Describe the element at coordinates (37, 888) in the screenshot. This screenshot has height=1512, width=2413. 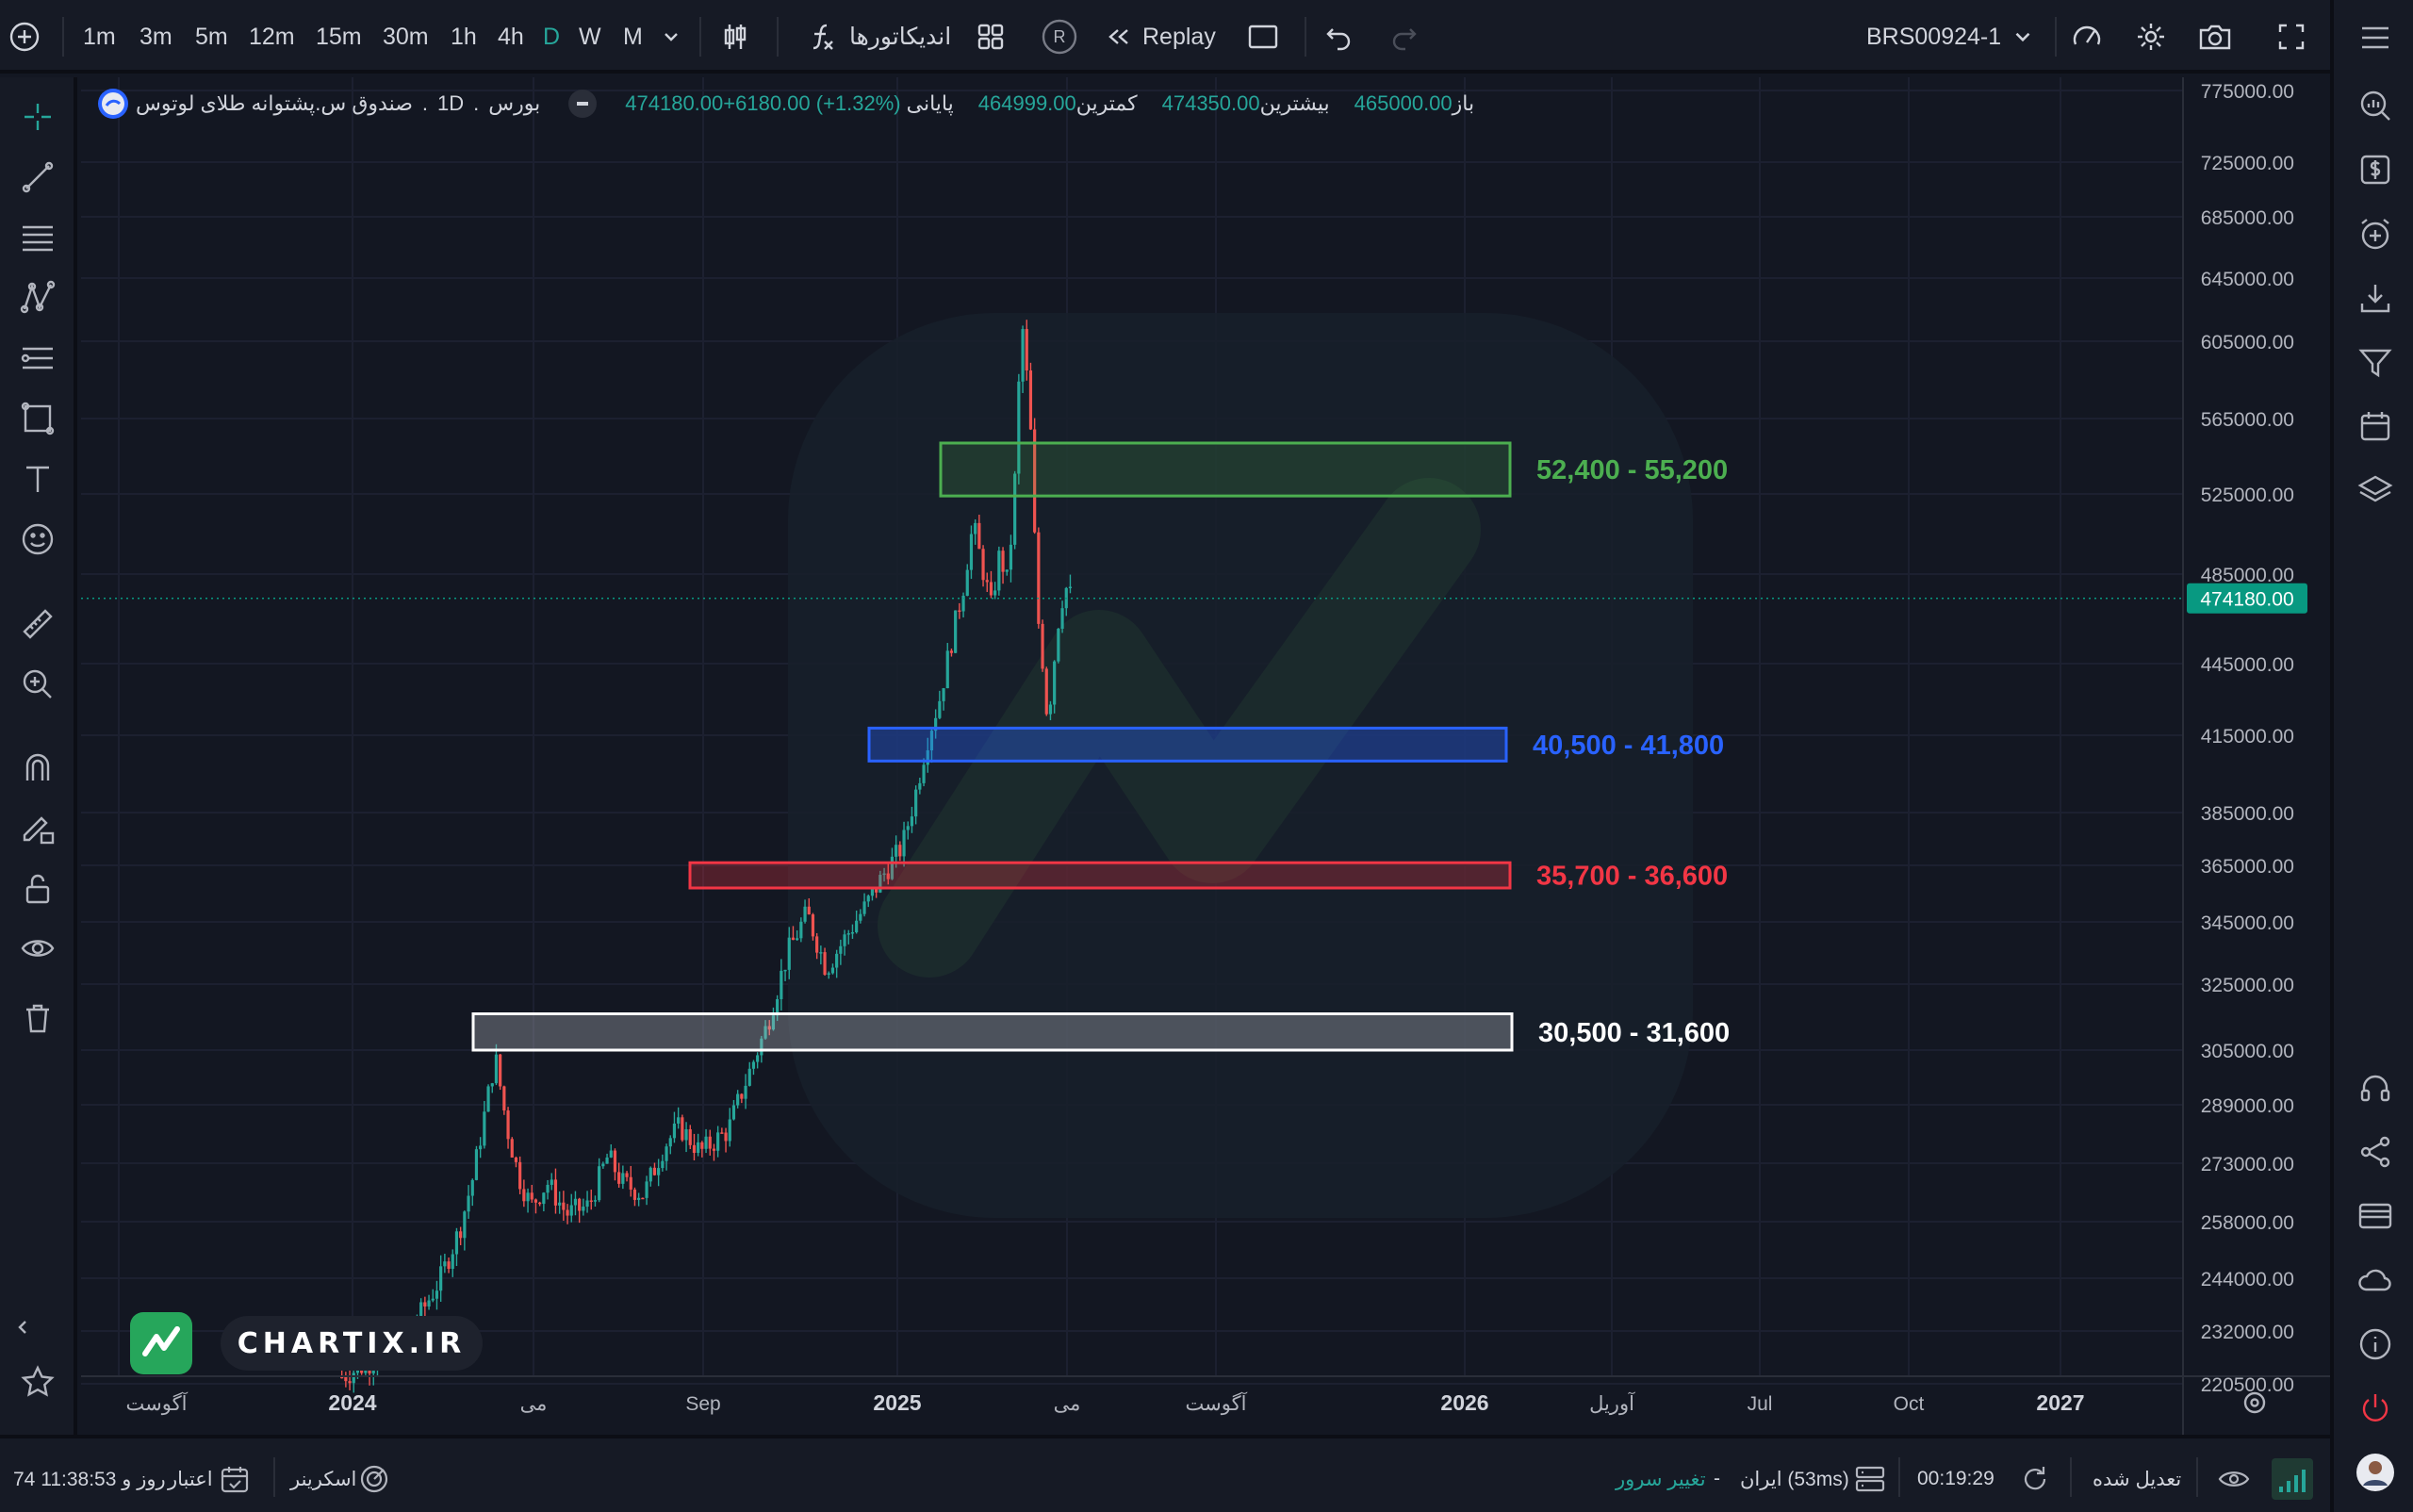
I see `lock-all-tool` at that location.